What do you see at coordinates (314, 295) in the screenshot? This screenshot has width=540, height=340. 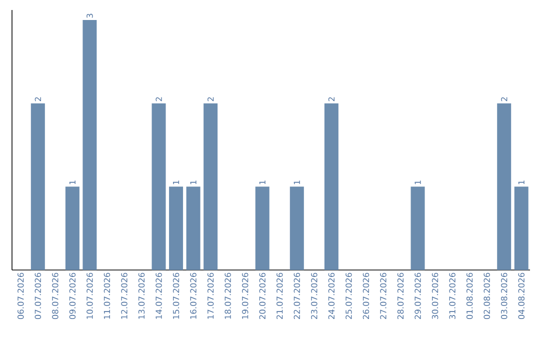 I see `x-tick-label: 23.07.2026` at bounding box center [314, 295].